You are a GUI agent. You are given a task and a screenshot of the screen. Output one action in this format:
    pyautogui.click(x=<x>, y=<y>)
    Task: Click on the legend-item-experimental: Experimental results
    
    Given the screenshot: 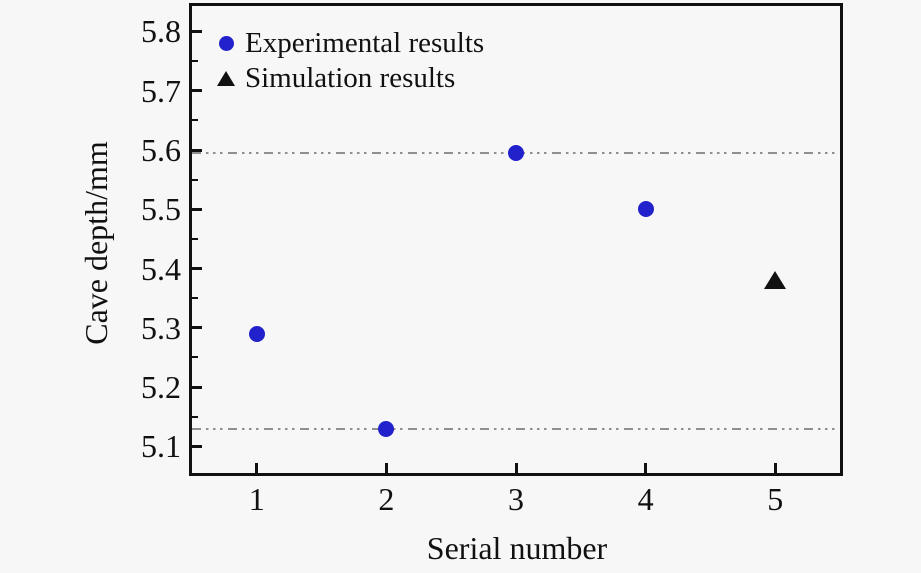 What is the action you would take?
    pyautogui.click(x=345, y=43)
    